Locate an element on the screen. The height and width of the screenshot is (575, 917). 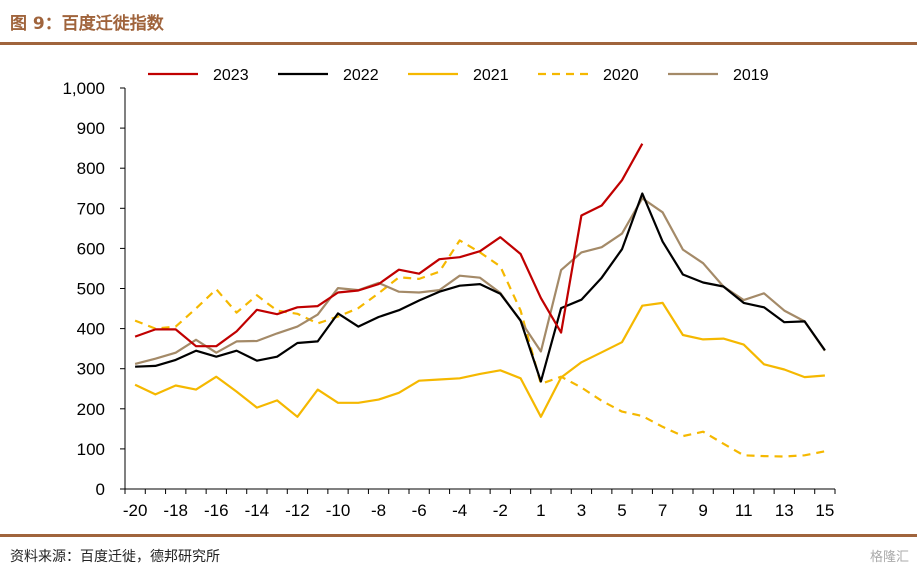
y-tick-label: 700 is located at coordinates (91, 208).